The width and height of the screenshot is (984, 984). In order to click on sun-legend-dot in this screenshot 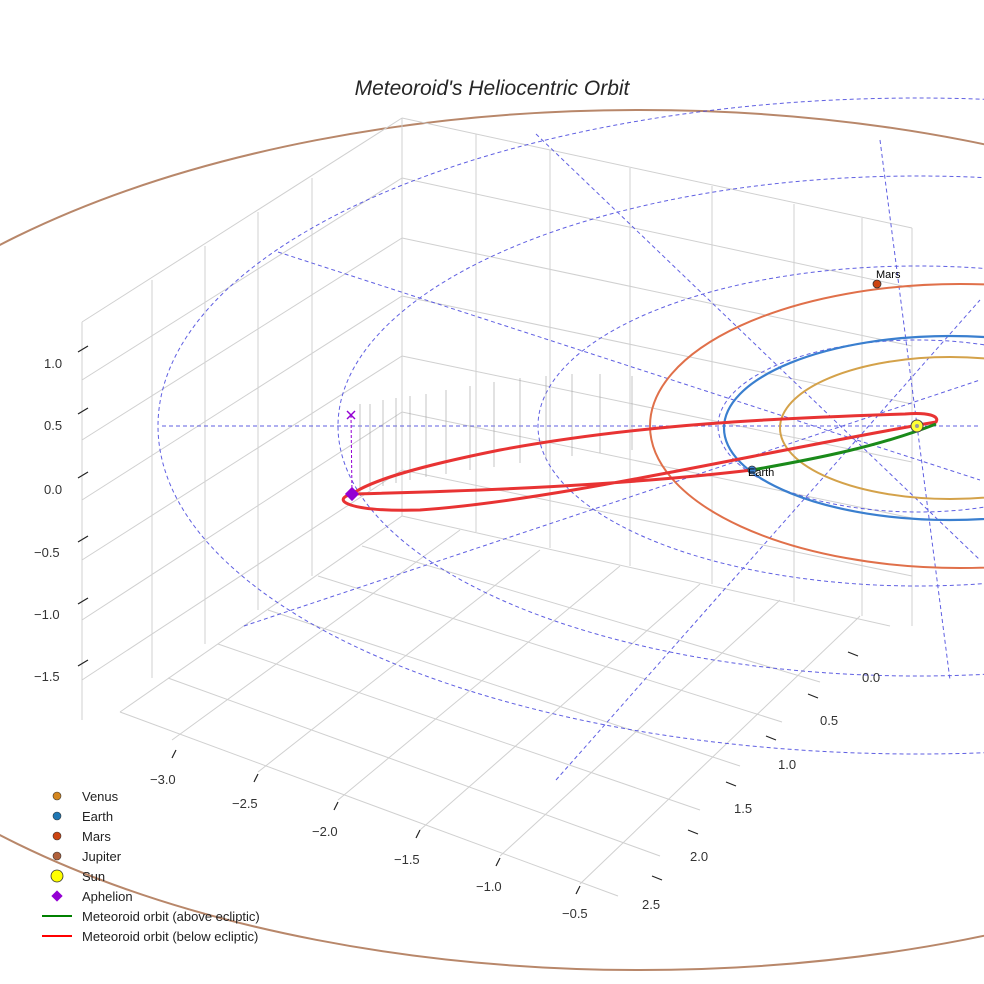, I will do `click(57, 876)`.